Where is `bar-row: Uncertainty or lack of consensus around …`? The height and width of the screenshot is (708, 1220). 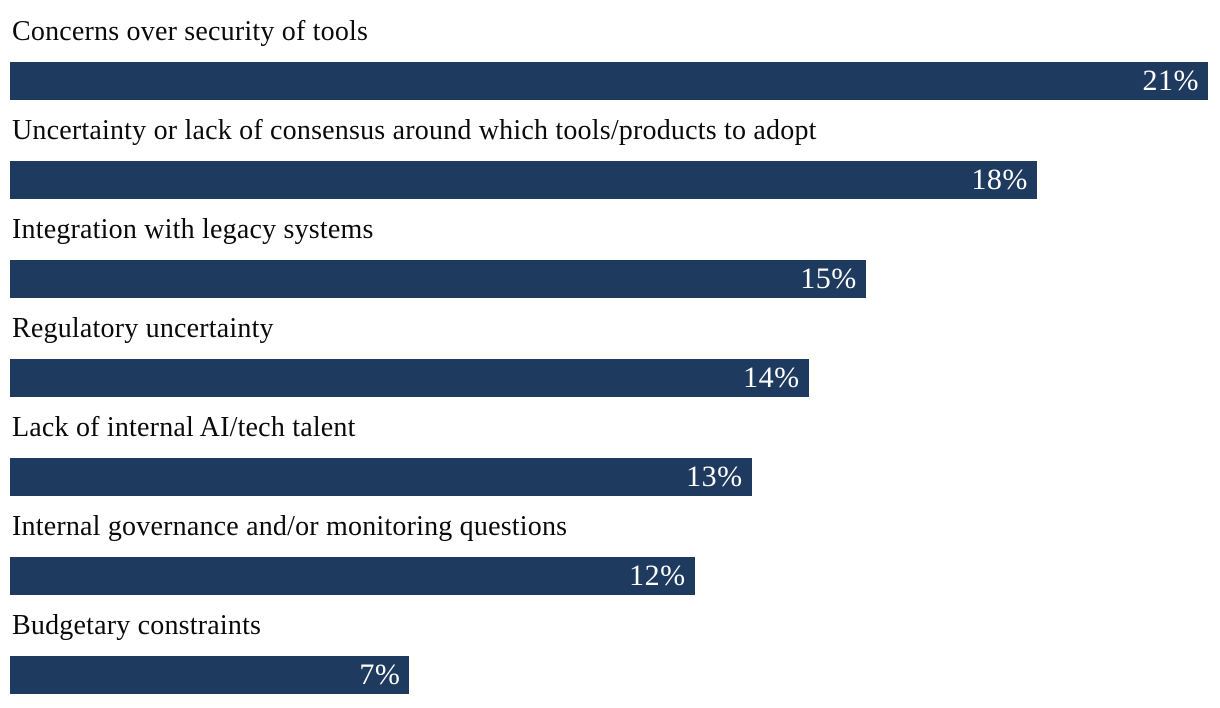
bar-row: Uncertainty or lack of consensus around … is located at coordinates (609, 152).